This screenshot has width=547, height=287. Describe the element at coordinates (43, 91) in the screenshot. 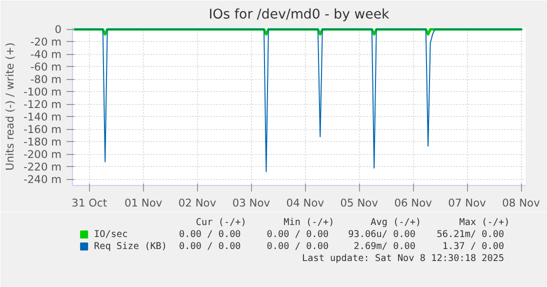

I see `y-tick-label: -100 m` at that location.